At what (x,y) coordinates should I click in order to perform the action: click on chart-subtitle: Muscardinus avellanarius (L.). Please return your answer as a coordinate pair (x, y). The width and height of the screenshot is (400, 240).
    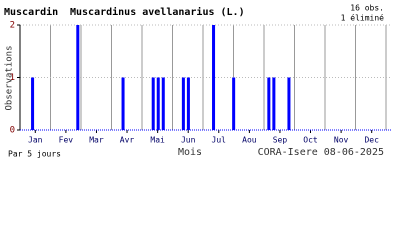
    Looking at the image, I should click on (157, 12).